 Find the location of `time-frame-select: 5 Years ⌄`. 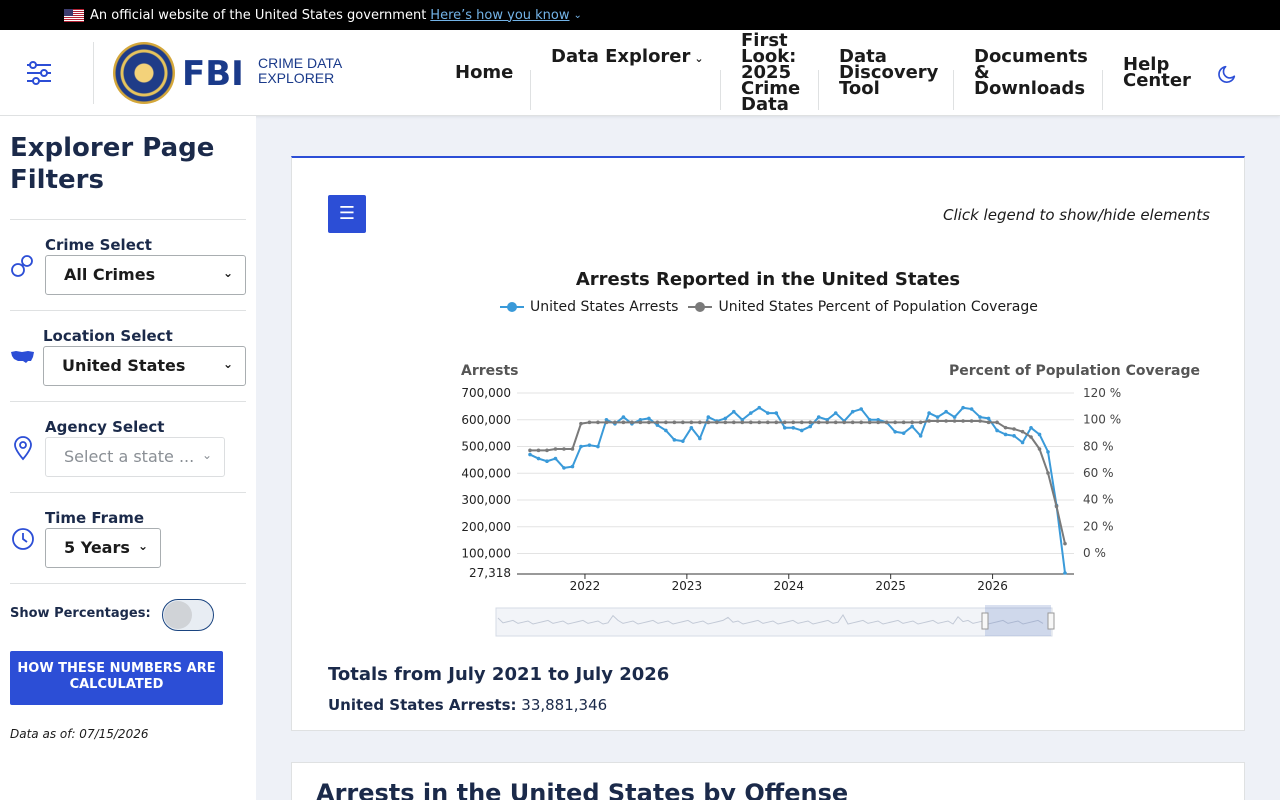

time-frame-select: 5 Years ⌄ is located at coordinates (103, 548).